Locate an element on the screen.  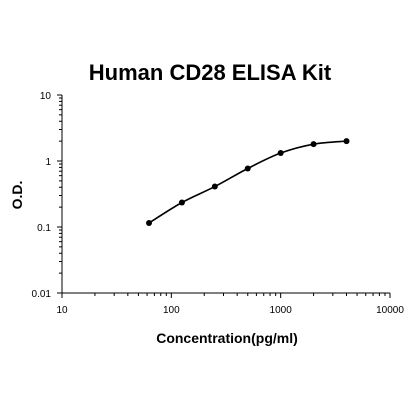
data-points-layer is located at coordinates (248, 182).